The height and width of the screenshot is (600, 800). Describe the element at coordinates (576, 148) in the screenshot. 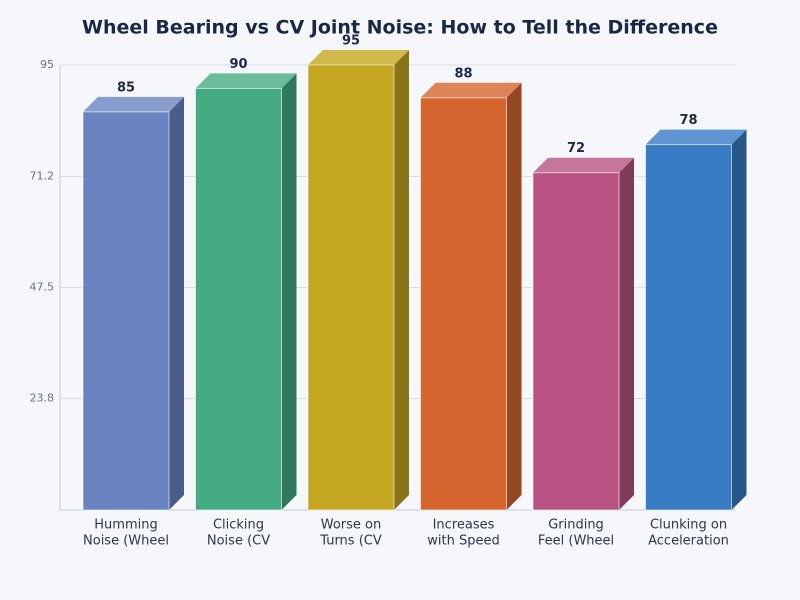

I see `value-label: 72` at that location.